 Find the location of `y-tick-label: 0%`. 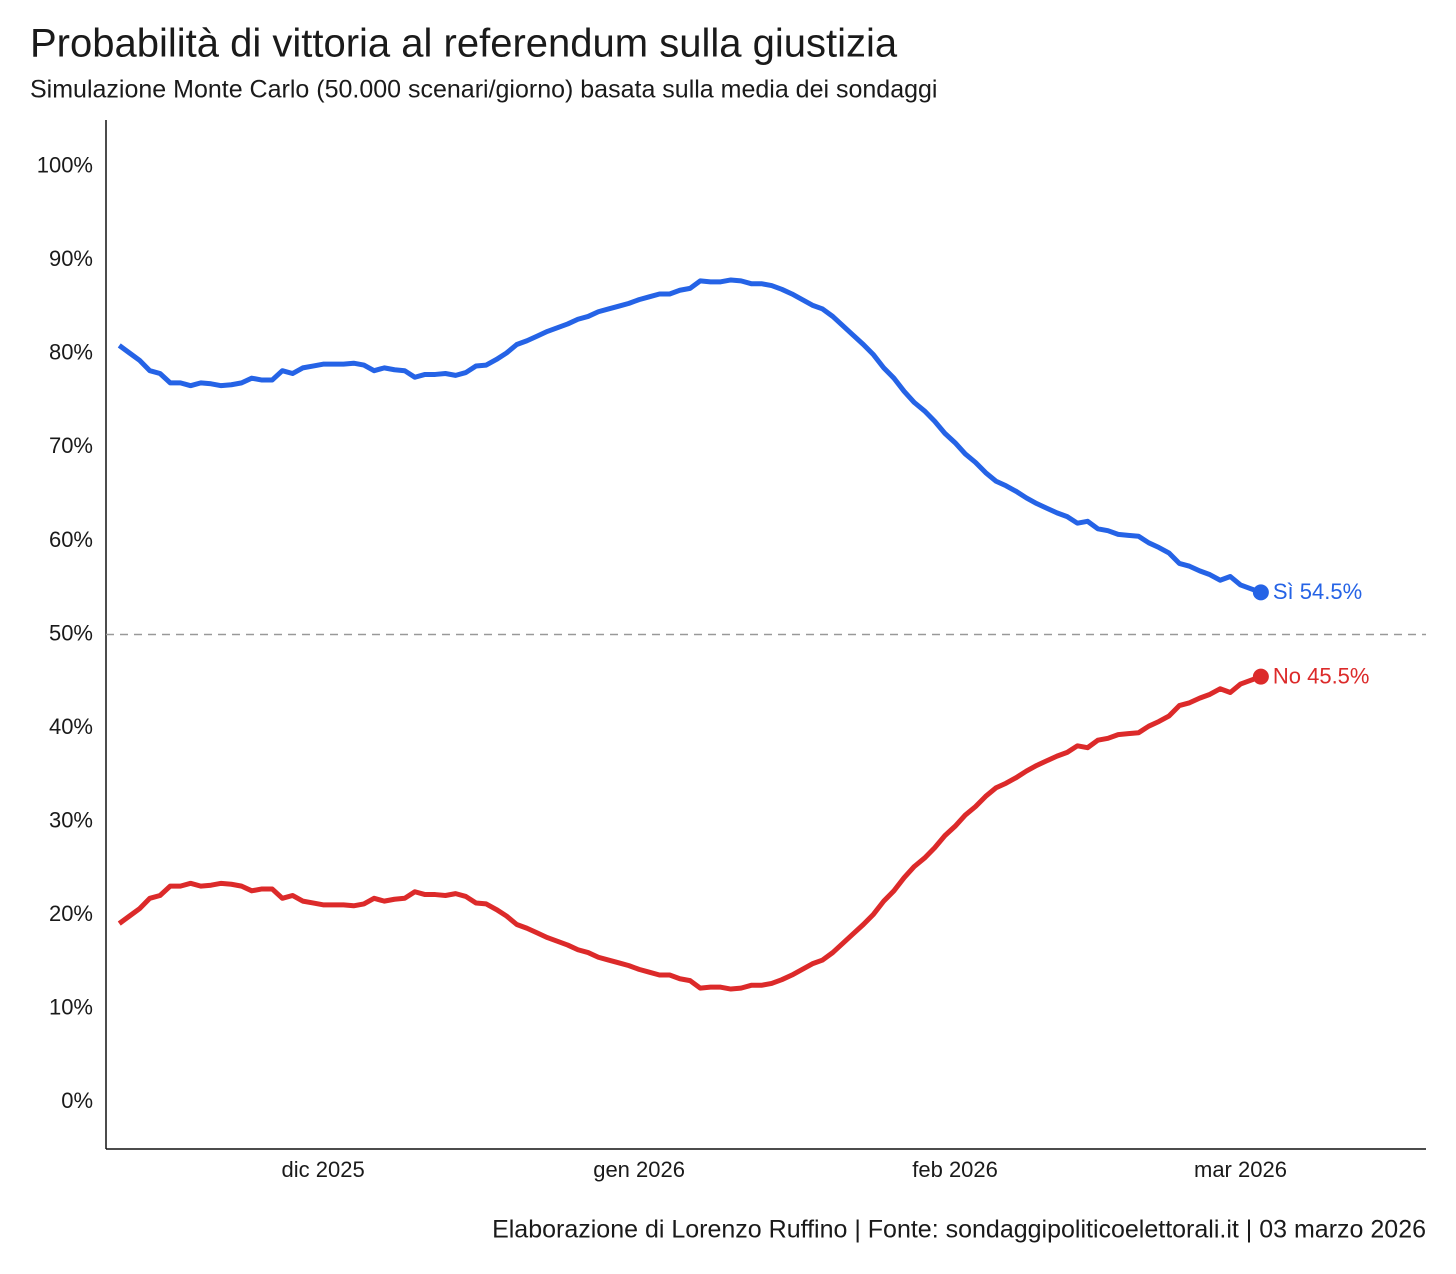

y-tick-label: 0% is located at coordinates (77, 1100).